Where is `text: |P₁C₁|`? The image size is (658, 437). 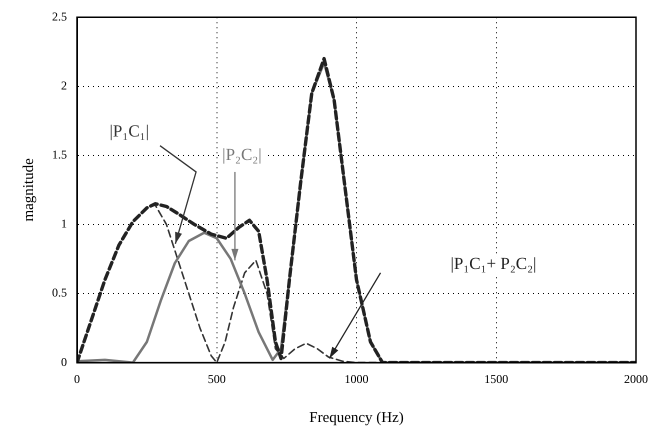
text: |P₁C₁| is located at coordinates (129, 130).